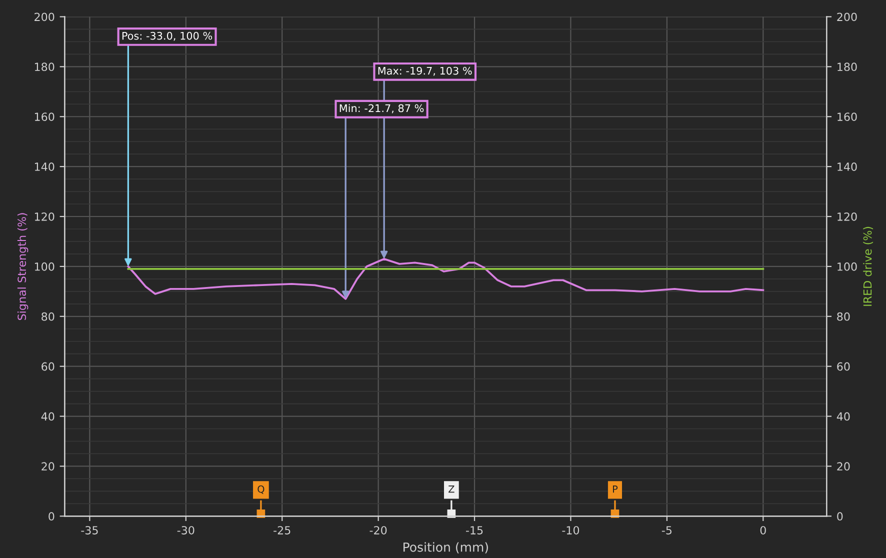 The height and width of the screenshot is (558, 886). Describe the element at coordinates (51, 516) in the screenshot. I see `y-tick-label: 0` at that location.